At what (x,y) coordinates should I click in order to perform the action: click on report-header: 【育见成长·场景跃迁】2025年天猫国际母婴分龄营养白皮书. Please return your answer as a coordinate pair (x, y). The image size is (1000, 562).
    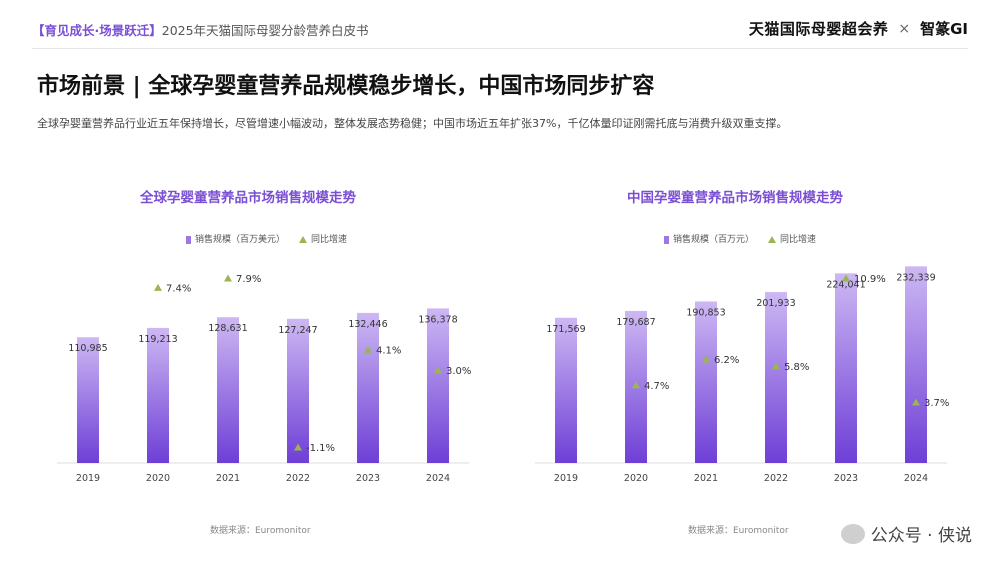
    Looking at the image, I should click on (200, 29).